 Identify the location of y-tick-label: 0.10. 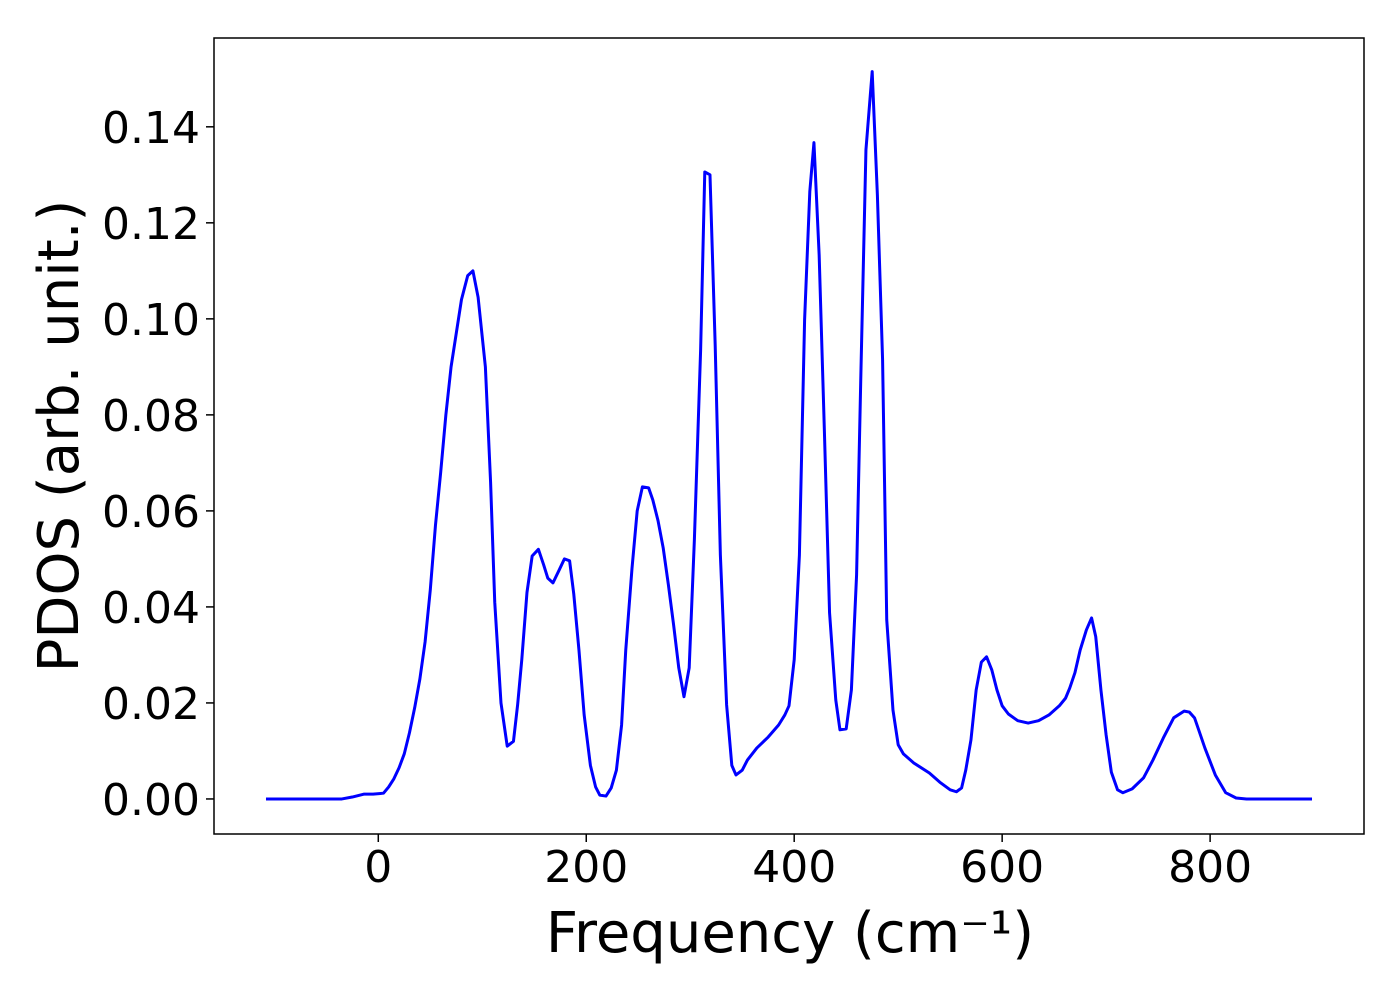
(151, 320).